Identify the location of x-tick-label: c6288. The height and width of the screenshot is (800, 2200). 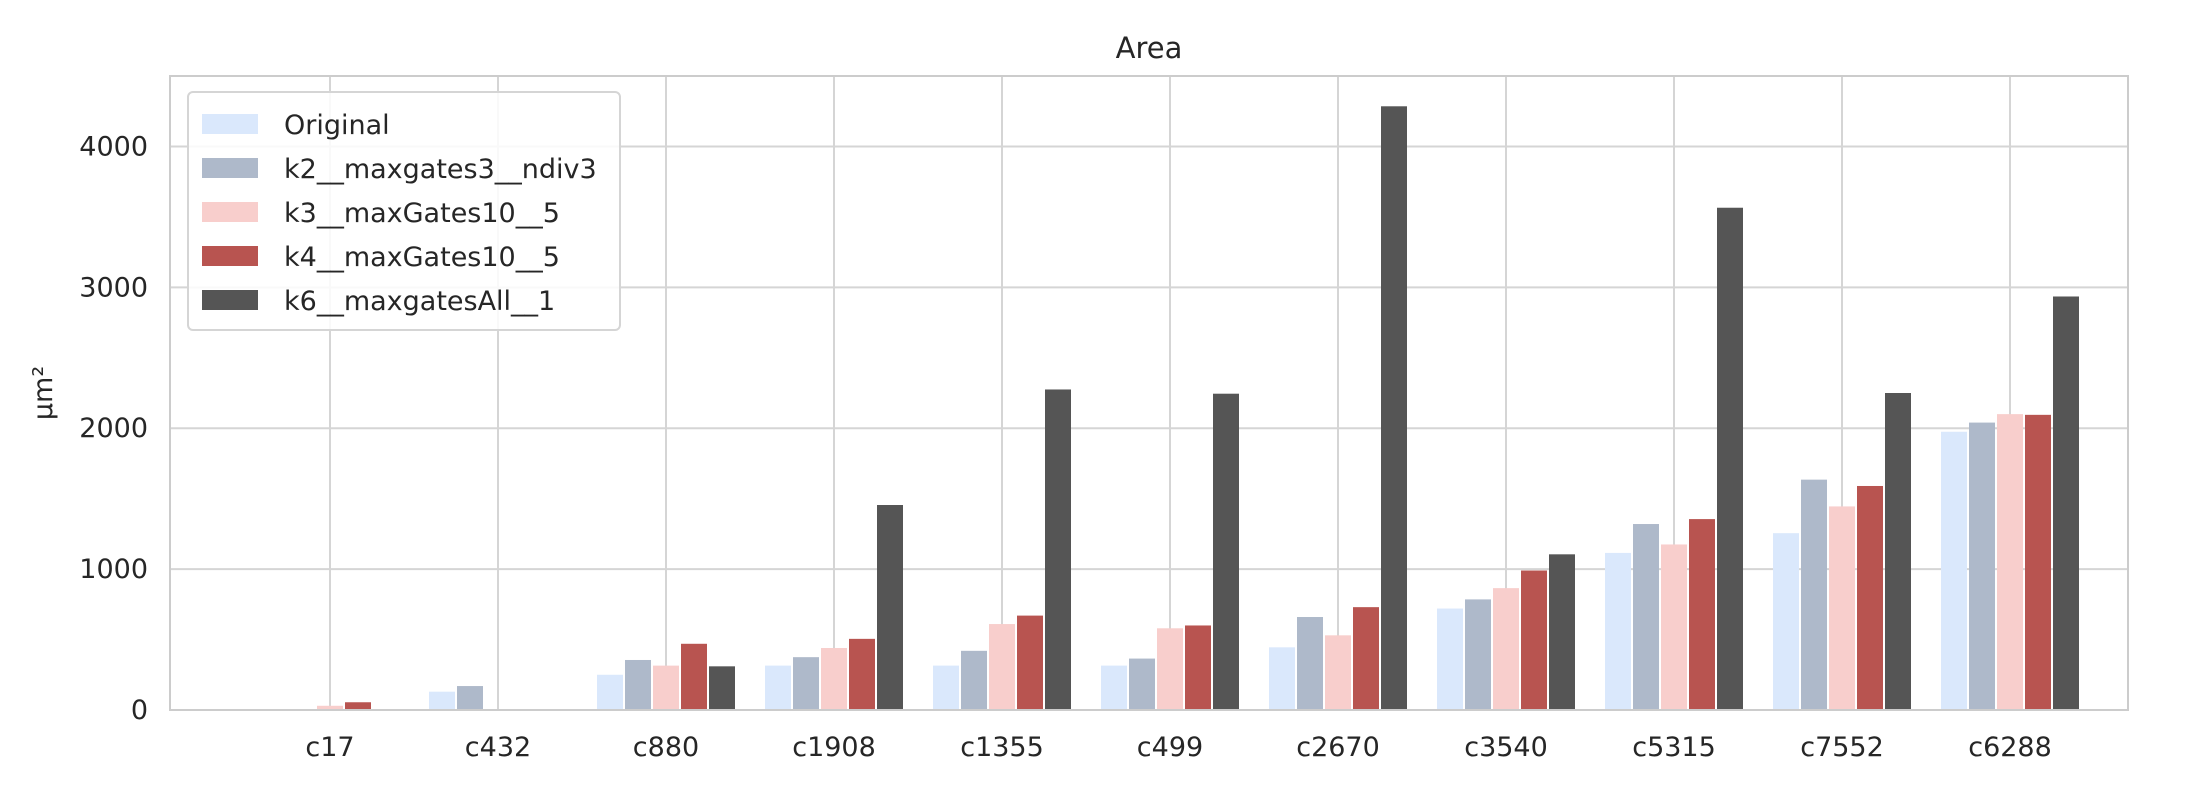
(2010, 747).